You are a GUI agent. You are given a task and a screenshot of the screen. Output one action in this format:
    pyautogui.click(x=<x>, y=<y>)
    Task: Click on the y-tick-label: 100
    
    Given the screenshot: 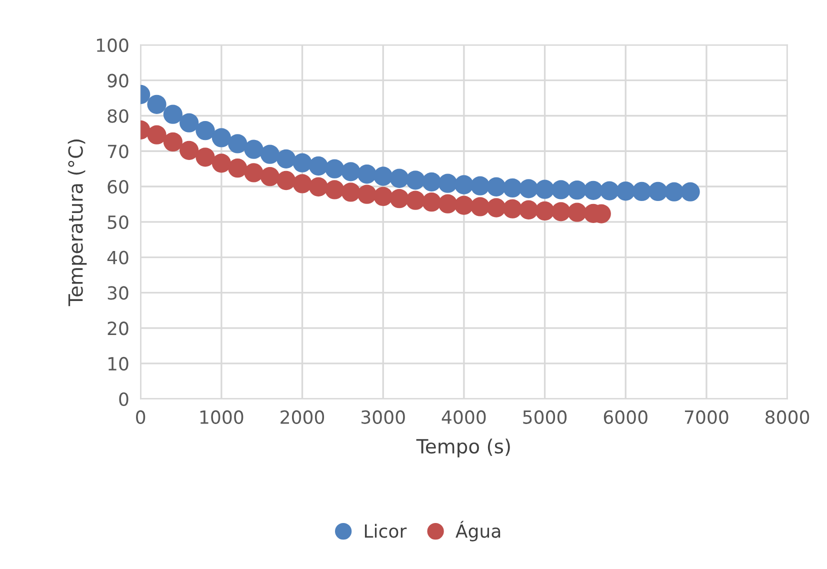 What is the action you would take?
    pyautogui.click(x=112, y=45)
    